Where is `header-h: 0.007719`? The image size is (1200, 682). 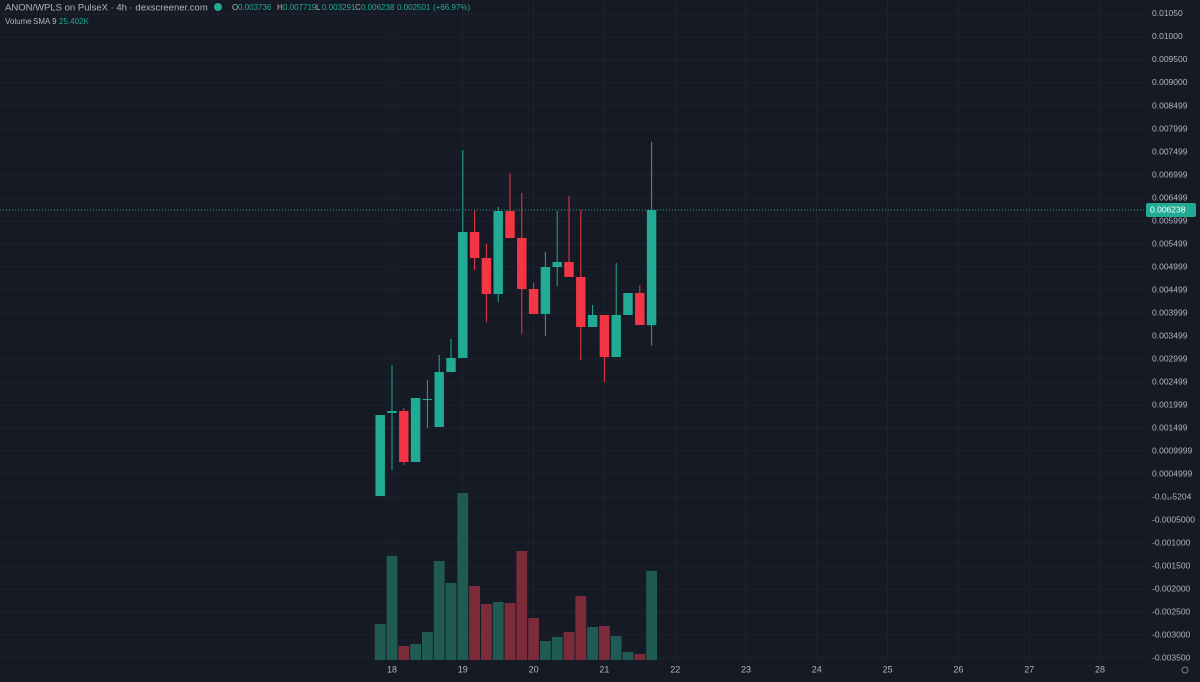 header-h: 0.007719 is located at coordinates (300, 7).